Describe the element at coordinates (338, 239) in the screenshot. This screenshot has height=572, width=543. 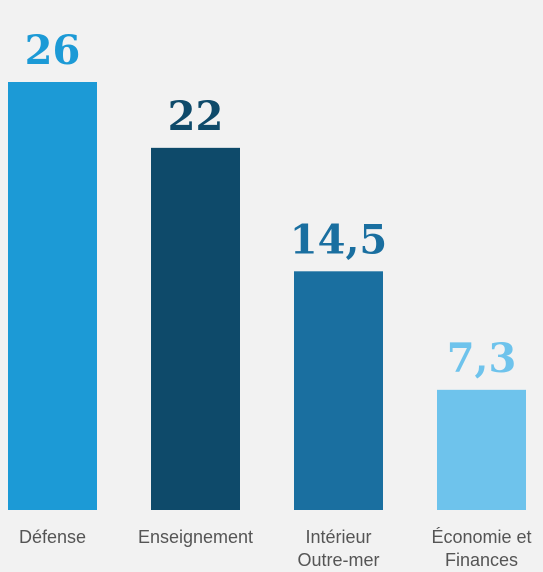
I see `value-label-interieur-outre-mer: 14,5` at that location.